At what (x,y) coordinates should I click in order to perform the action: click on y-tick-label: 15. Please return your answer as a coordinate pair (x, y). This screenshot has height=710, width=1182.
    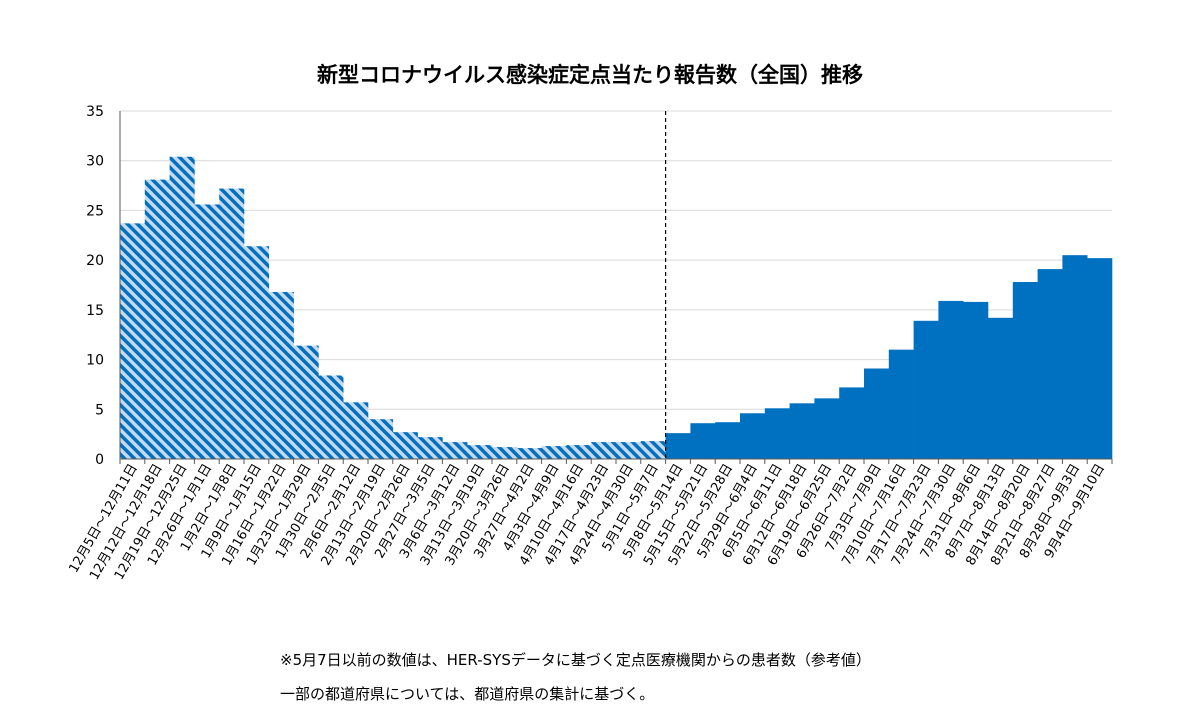
    Looking at the image, I should click on (95, 311).